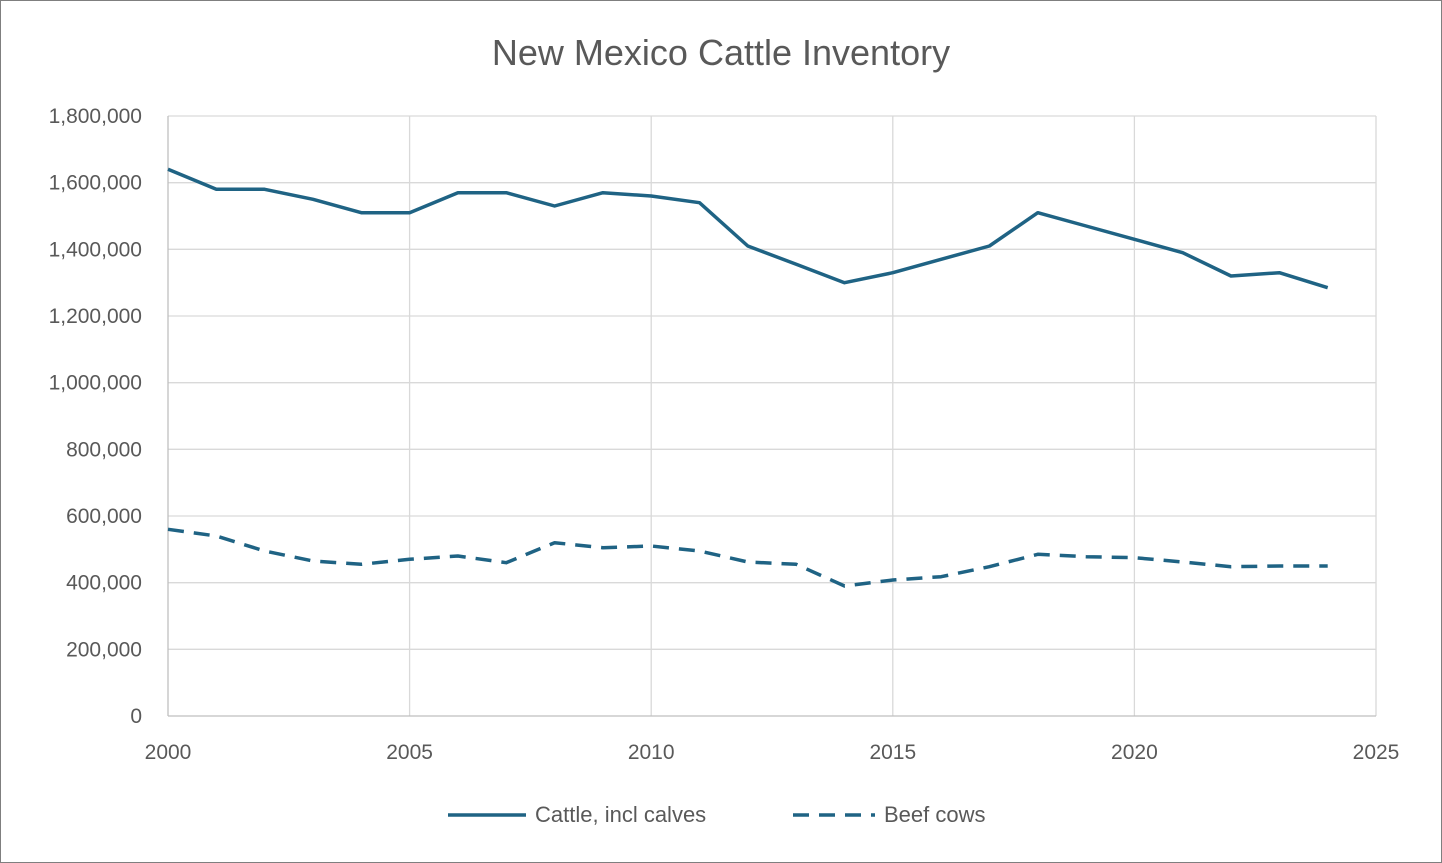 This screenshot has height=863, width=1442. I want to click on y-tick-label: 0, so click(136, 716).